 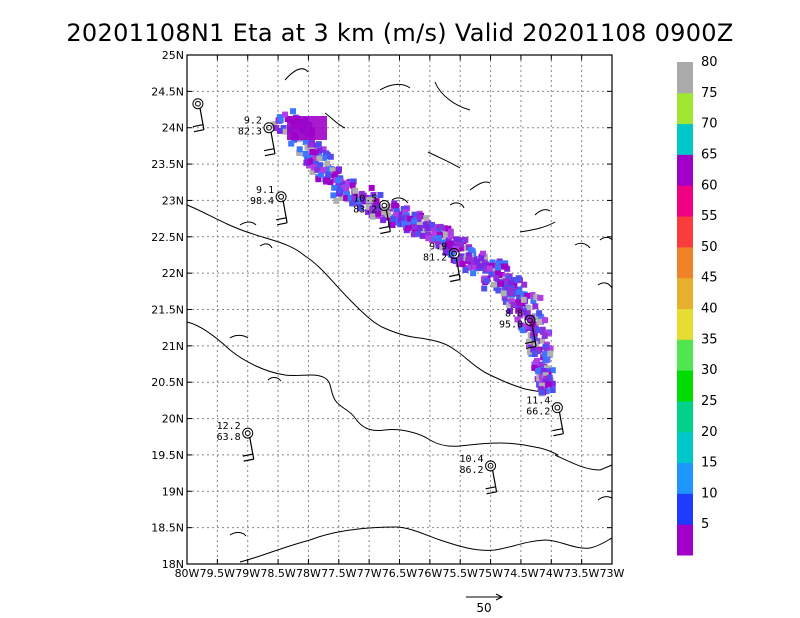 What do you see at coordinates (167, 237) in the screenshot?
I see `y-tick-label: 22.5N` at bounding box center [167, 237].